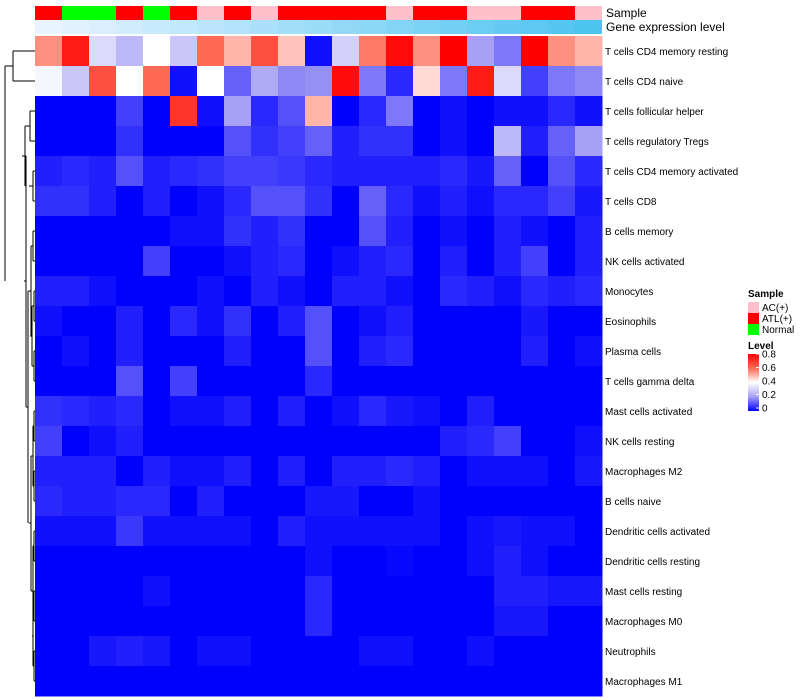  Describe the element at coordinates (769, 395) in the screenshot. I see `legend-tick-label: 0.2` at that location.